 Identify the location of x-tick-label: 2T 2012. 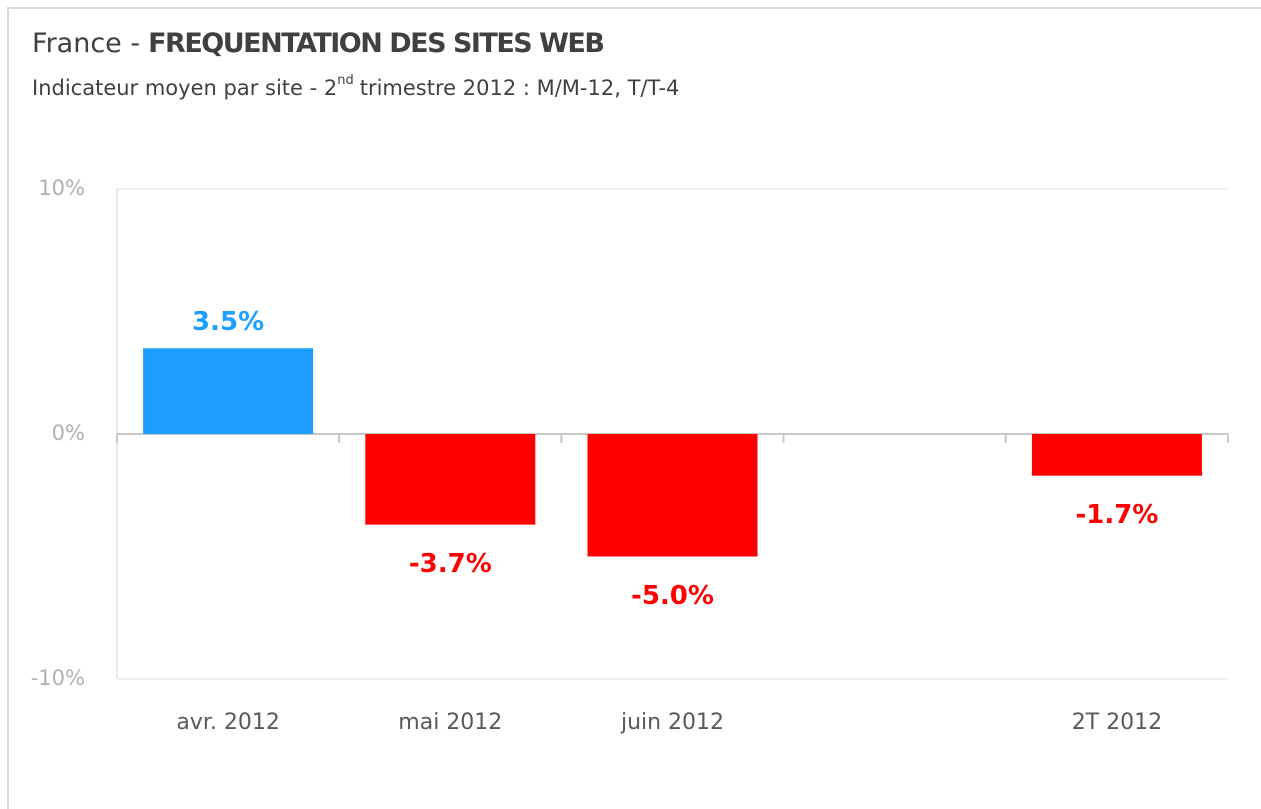
(1117, 722).